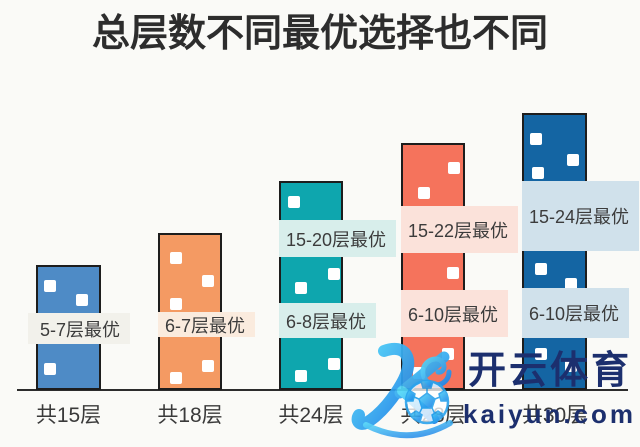 The width and height of the screenshot is (640, 447). I want to click on building-bar: 15-22层最优 6-10层最优, so click(460, 266).